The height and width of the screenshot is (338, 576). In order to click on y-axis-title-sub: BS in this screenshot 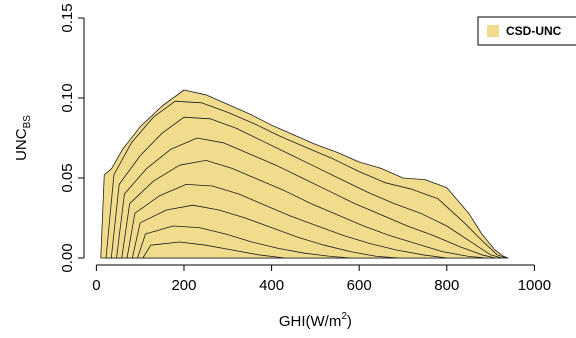, I will do `click(27, 122)`.